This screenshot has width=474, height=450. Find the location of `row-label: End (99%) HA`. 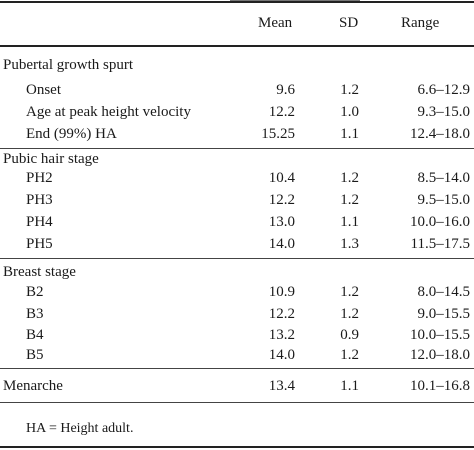

row-label: End (99%) HA is located at coordinates (71, 134).